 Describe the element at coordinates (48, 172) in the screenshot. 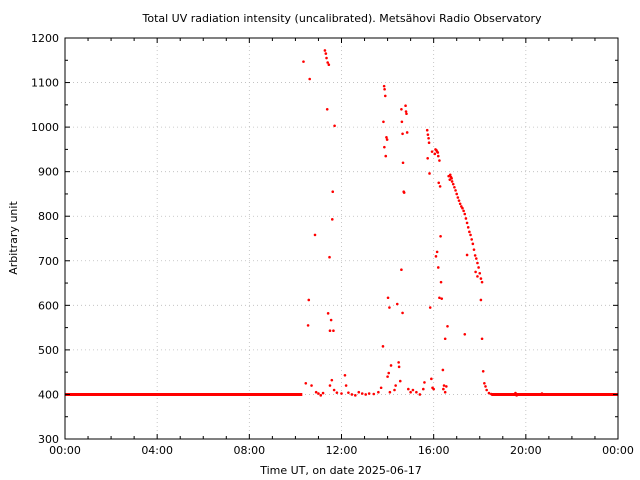

I see `y-tick-label: 900` at that location.